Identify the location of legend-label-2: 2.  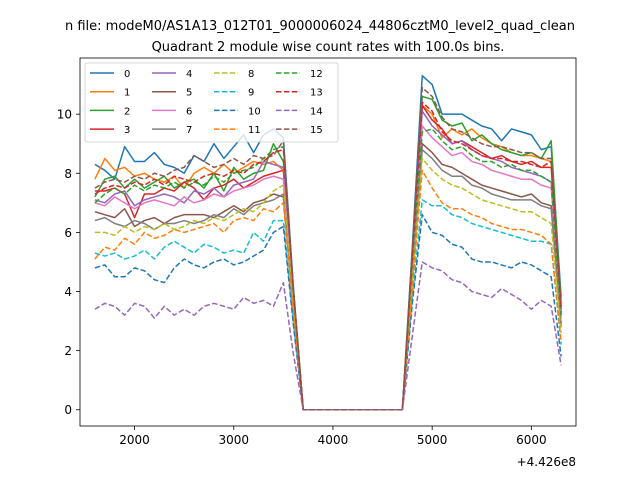
(127, 111).